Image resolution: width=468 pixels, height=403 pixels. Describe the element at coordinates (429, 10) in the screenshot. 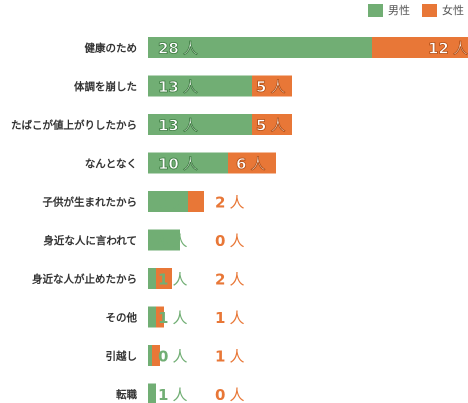

I see `legend-swatch-female` at that location.